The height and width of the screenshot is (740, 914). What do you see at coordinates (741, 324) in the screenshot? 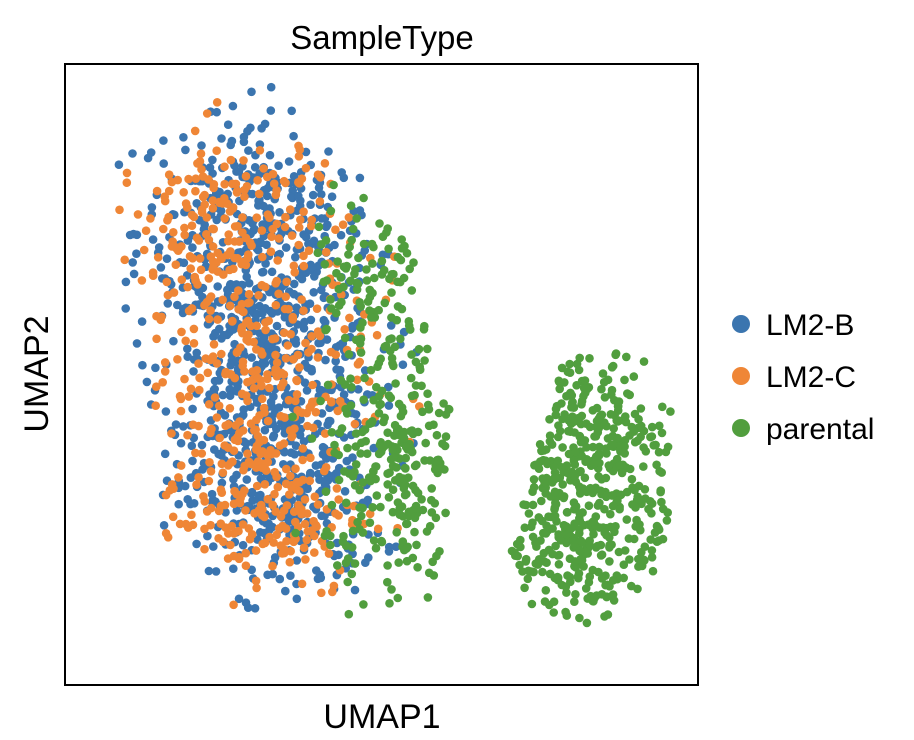
I see `legend-marker-lm2-b` at bounding box center [741, 324].